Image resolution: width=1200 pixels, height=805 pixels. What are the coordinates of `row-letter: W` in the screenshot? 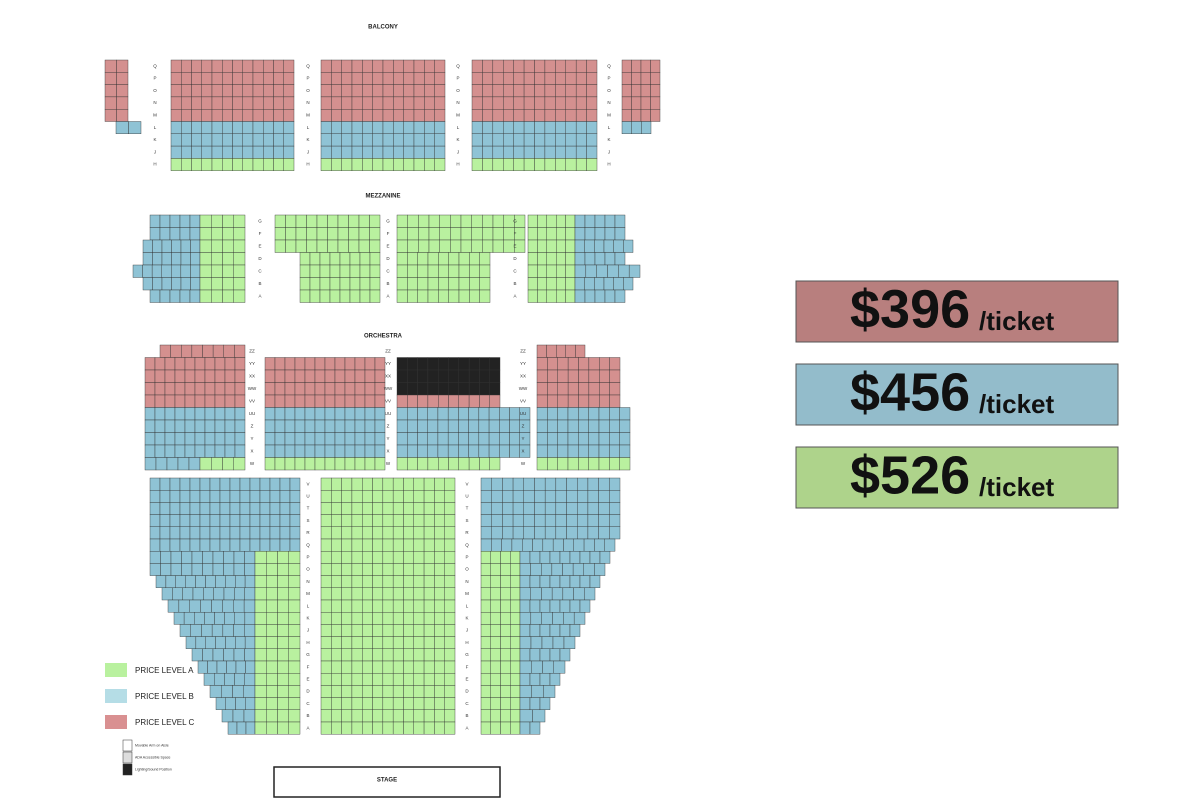 It's located at (252, 463).